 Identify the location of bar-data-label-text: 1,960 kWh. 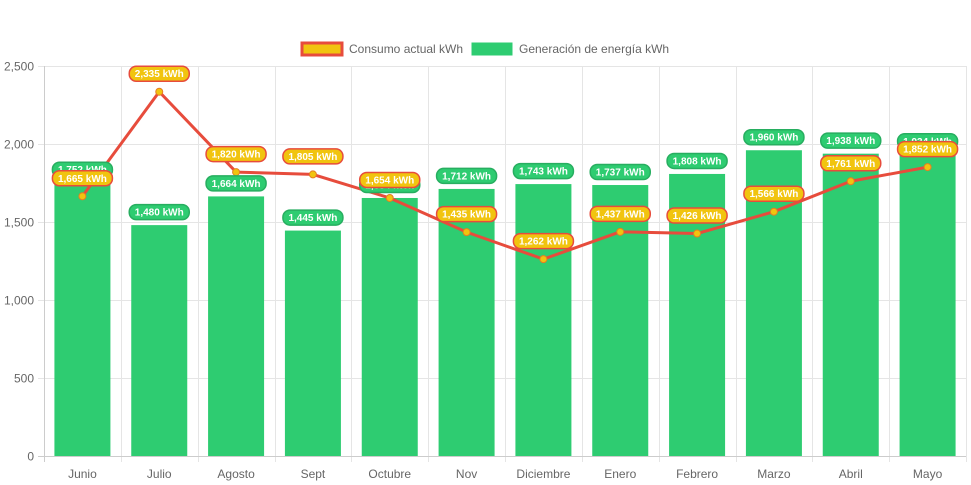
(773, 138).